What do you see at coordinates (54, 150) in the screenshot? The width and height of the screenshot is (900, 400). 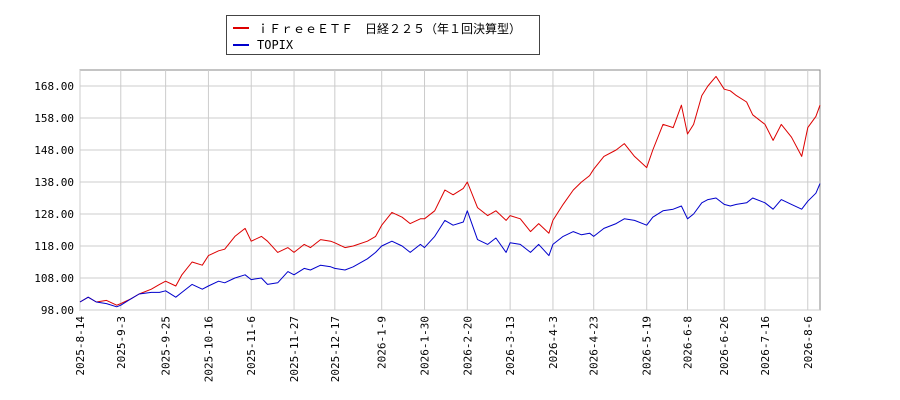 I see `y-tick-label: 148.00` at bounding box center [54, 150].